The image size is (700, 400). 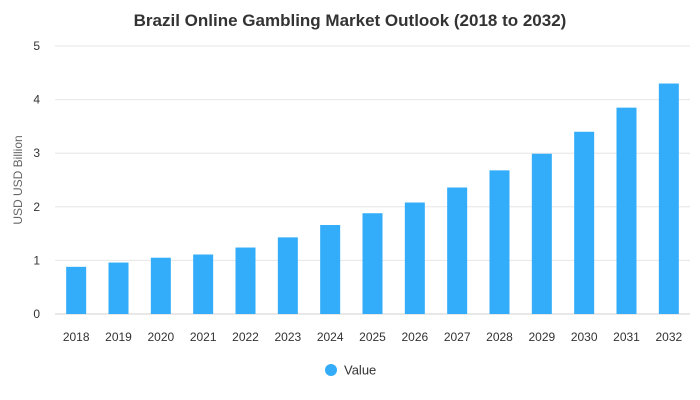 I want to click on y-tick-label: 3, so click(x=36, y=153).